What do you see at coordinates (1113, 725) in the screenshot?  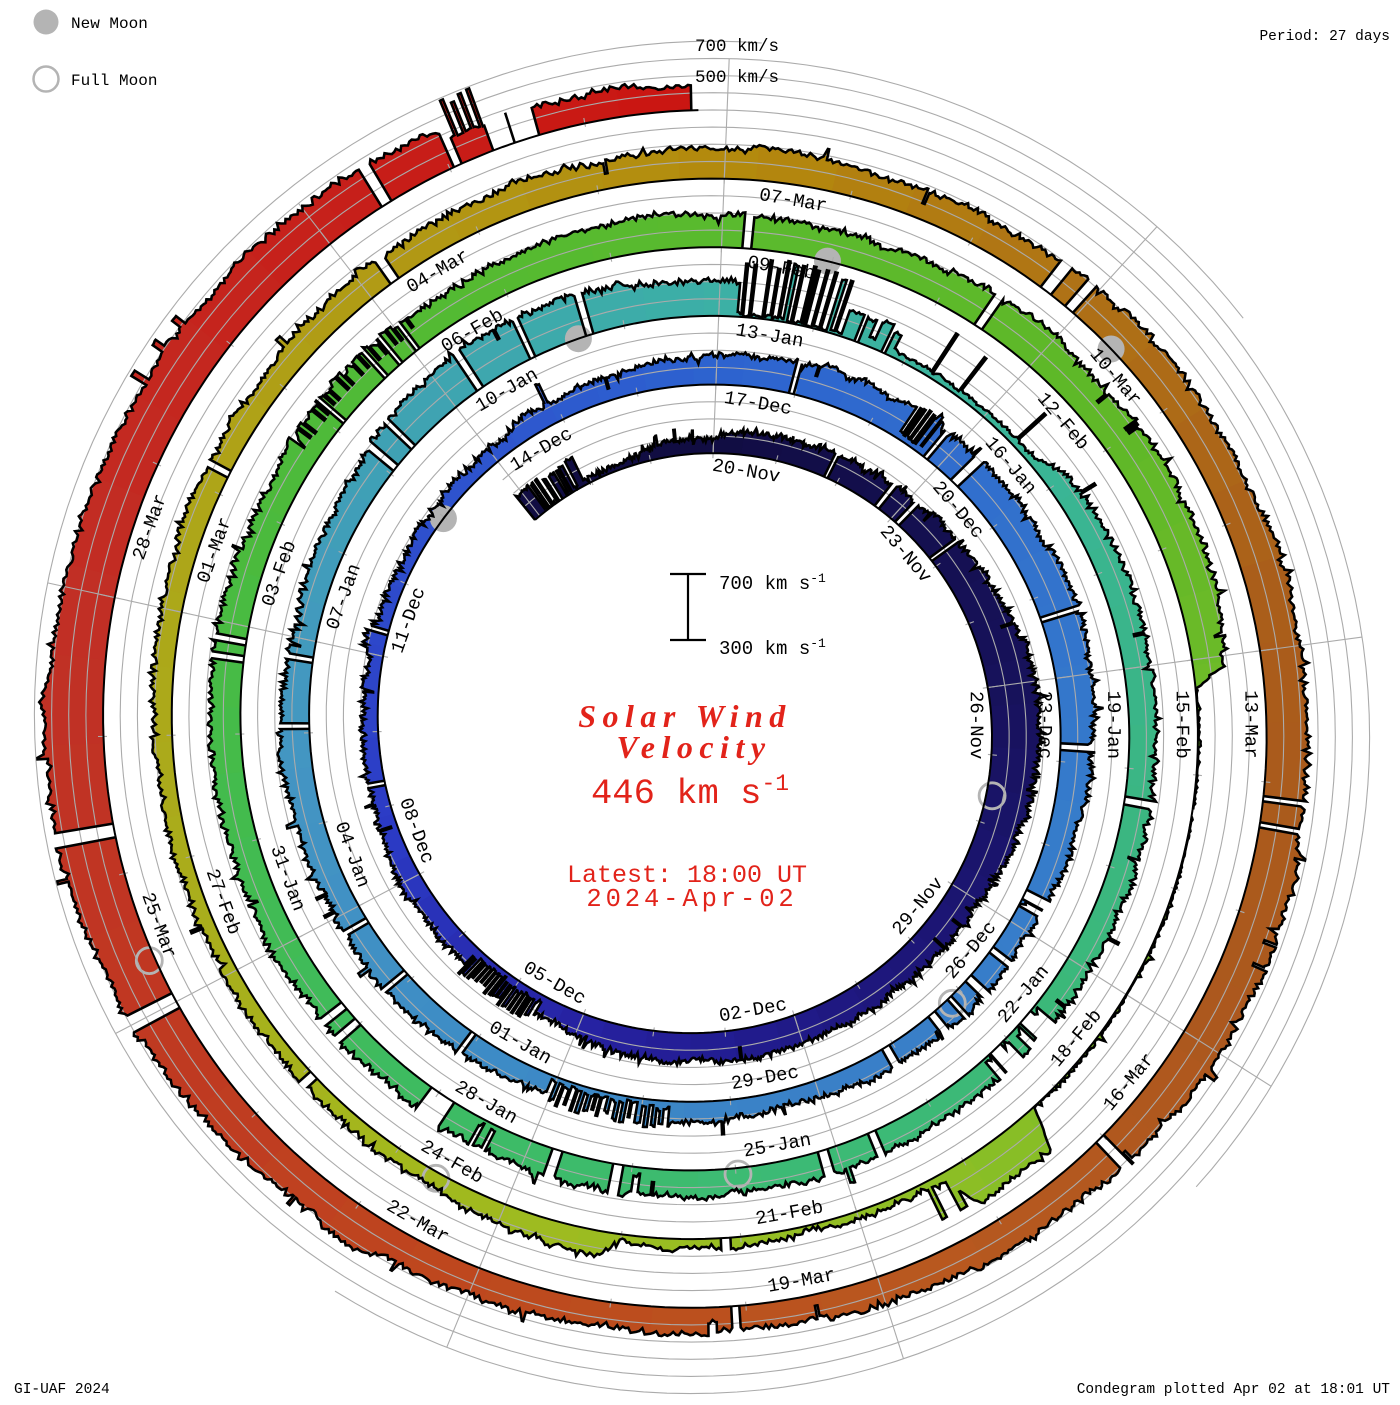 I see `svg-text: 19-Jan` at bounding box center [1113, 725].